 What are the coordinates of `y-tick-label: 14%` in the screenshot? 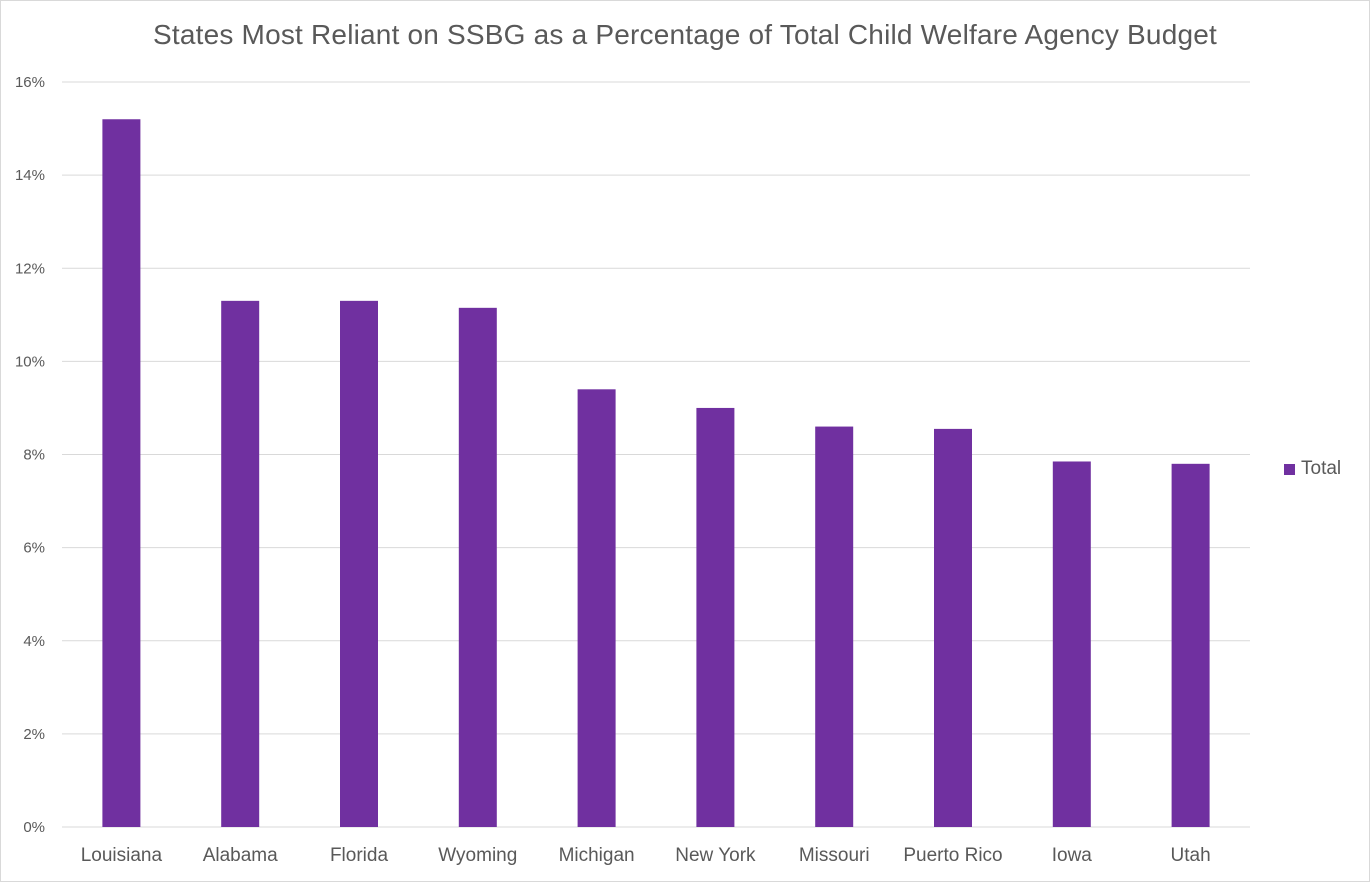 It's located at (30, 175).